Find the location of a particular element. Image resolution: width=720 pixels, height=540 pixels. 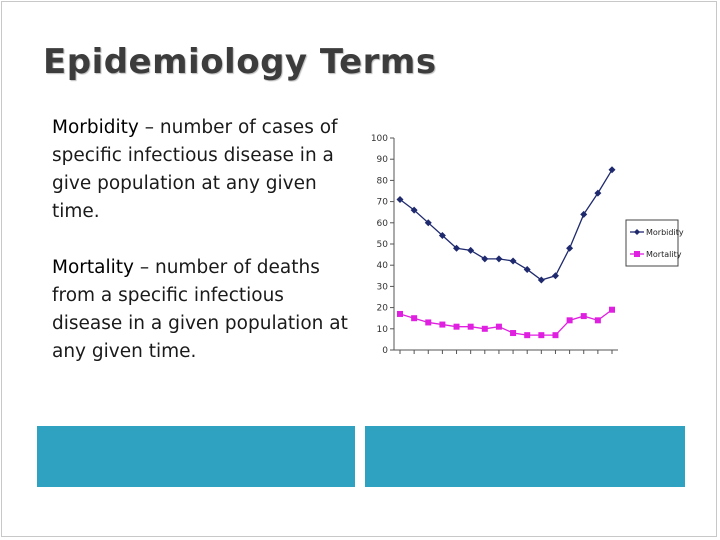

y-tick-label: 60 is located at coordinates (383, 224).